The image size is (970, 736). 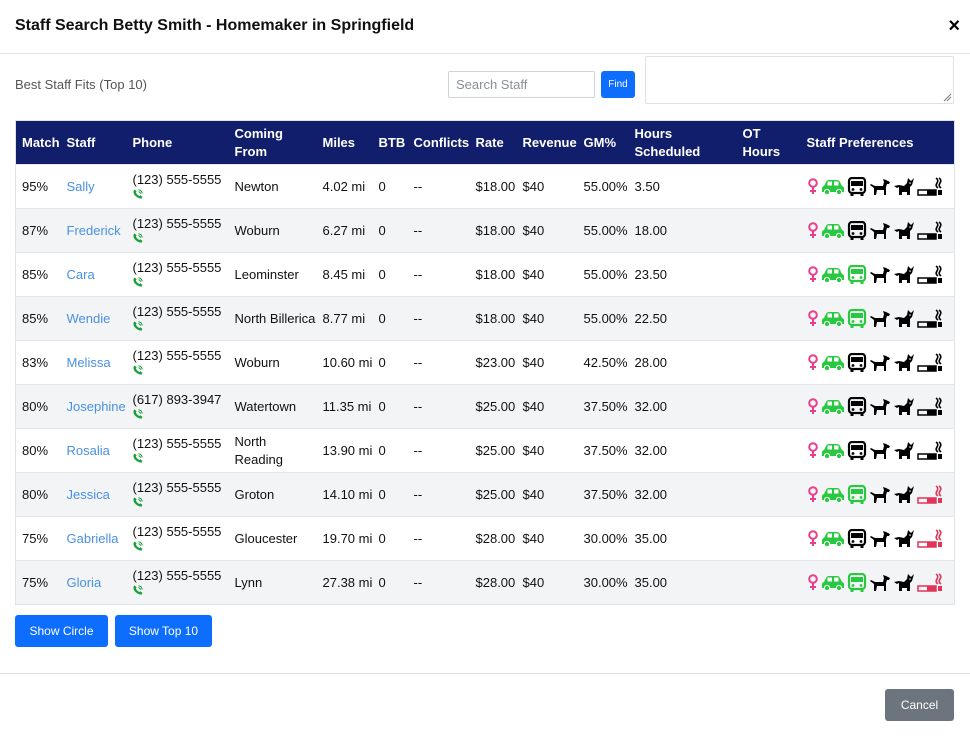 What do you see at coordinates (272, 142) in the screenshot?
I see `col-coming-from: Coming From` at bounding box center [272, 142].